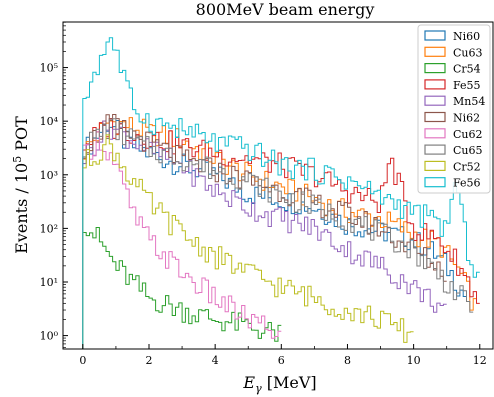  I want to click on x-tick-label: 0, so click(82, 360).